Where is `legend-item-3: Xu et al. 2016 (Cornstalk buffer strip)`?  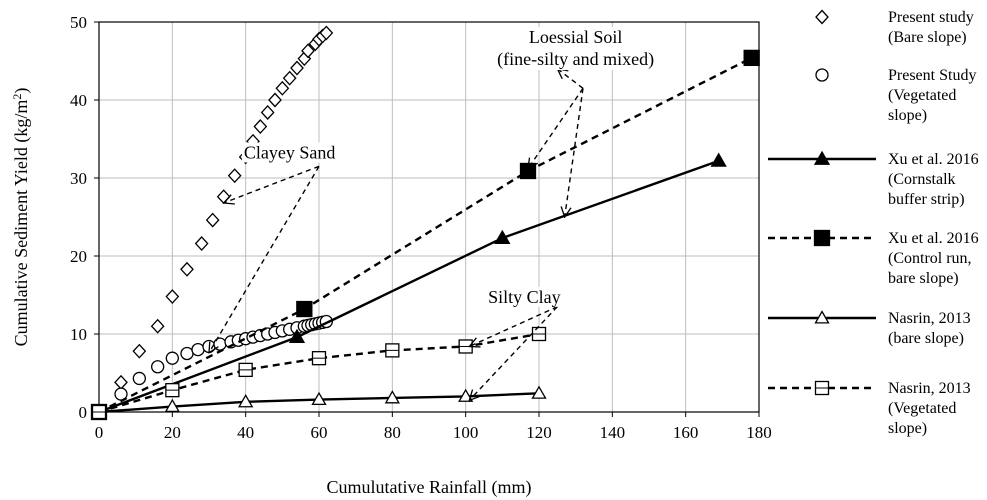 legend-item-3: Xu et al. 2016 (Cornstalk buffer strip) is located at coordinates (873, 179).